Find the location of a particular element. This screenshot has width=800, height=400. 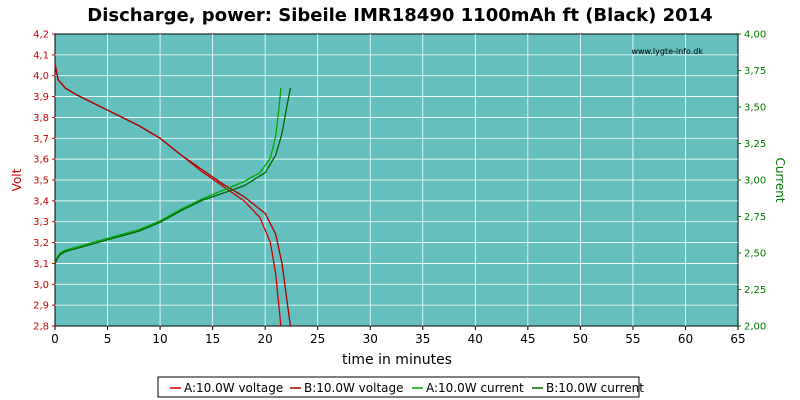

legend-item: A:10.0W current is located at coordinates (475, 388).